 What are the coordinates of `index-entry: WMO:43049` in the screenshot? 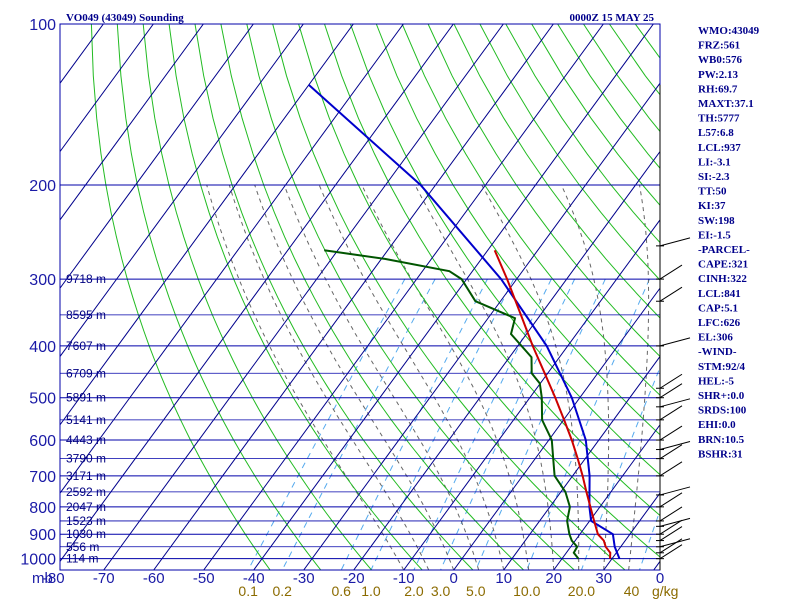 It's located at (729, 31).